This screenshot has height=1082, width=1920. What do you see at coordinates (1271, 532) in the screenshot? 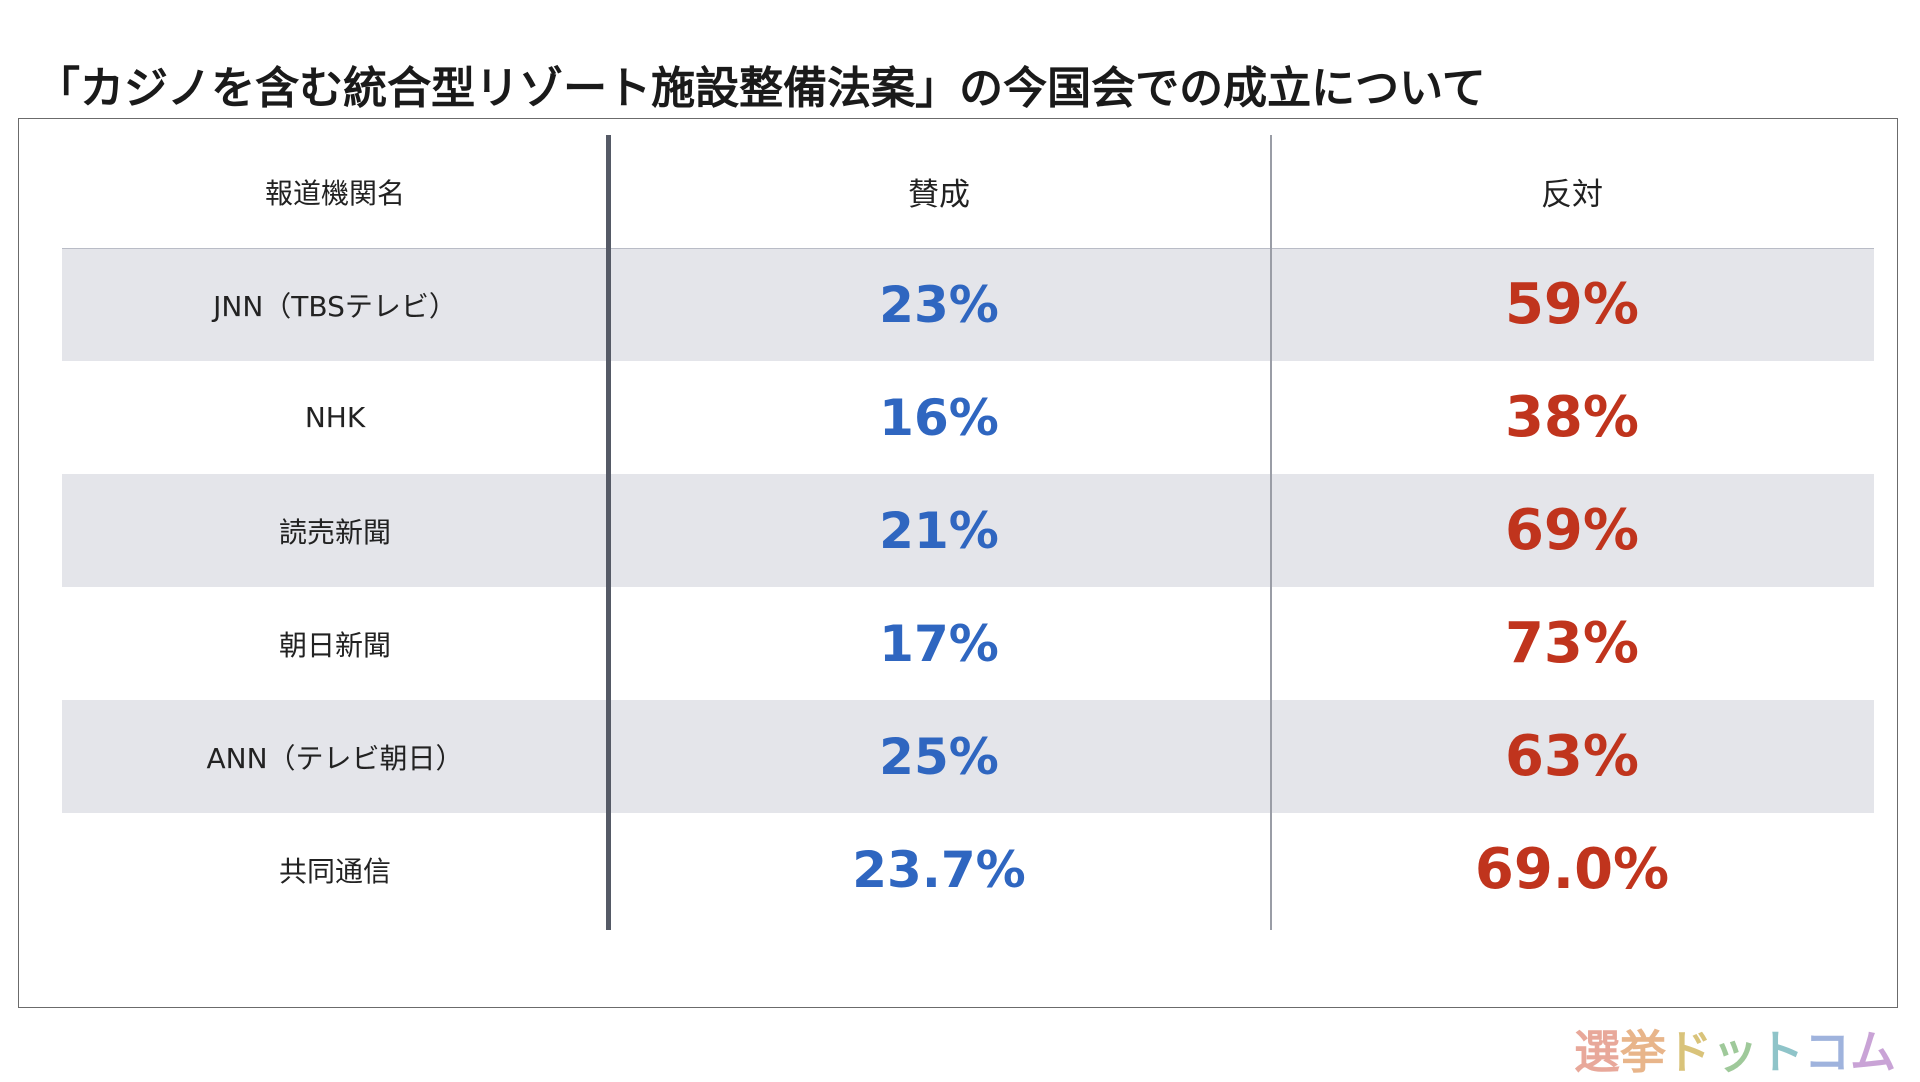
I see `column-divider-thin` at bounding box center [1271, 532].